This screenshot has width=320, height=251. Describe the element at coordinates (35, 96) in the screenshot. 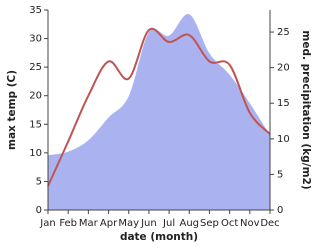

I see `y-tick-label: 20` at that location.